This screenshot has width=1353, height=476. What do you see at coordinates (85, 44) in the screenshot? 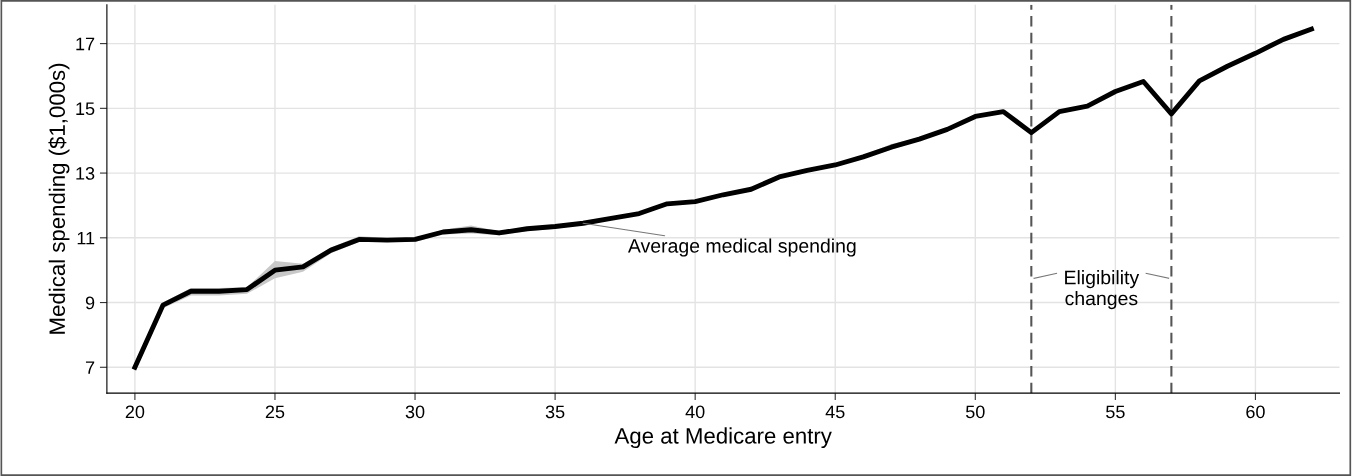
I see `y-tick-label: 17` at bounding box center [85, 44].